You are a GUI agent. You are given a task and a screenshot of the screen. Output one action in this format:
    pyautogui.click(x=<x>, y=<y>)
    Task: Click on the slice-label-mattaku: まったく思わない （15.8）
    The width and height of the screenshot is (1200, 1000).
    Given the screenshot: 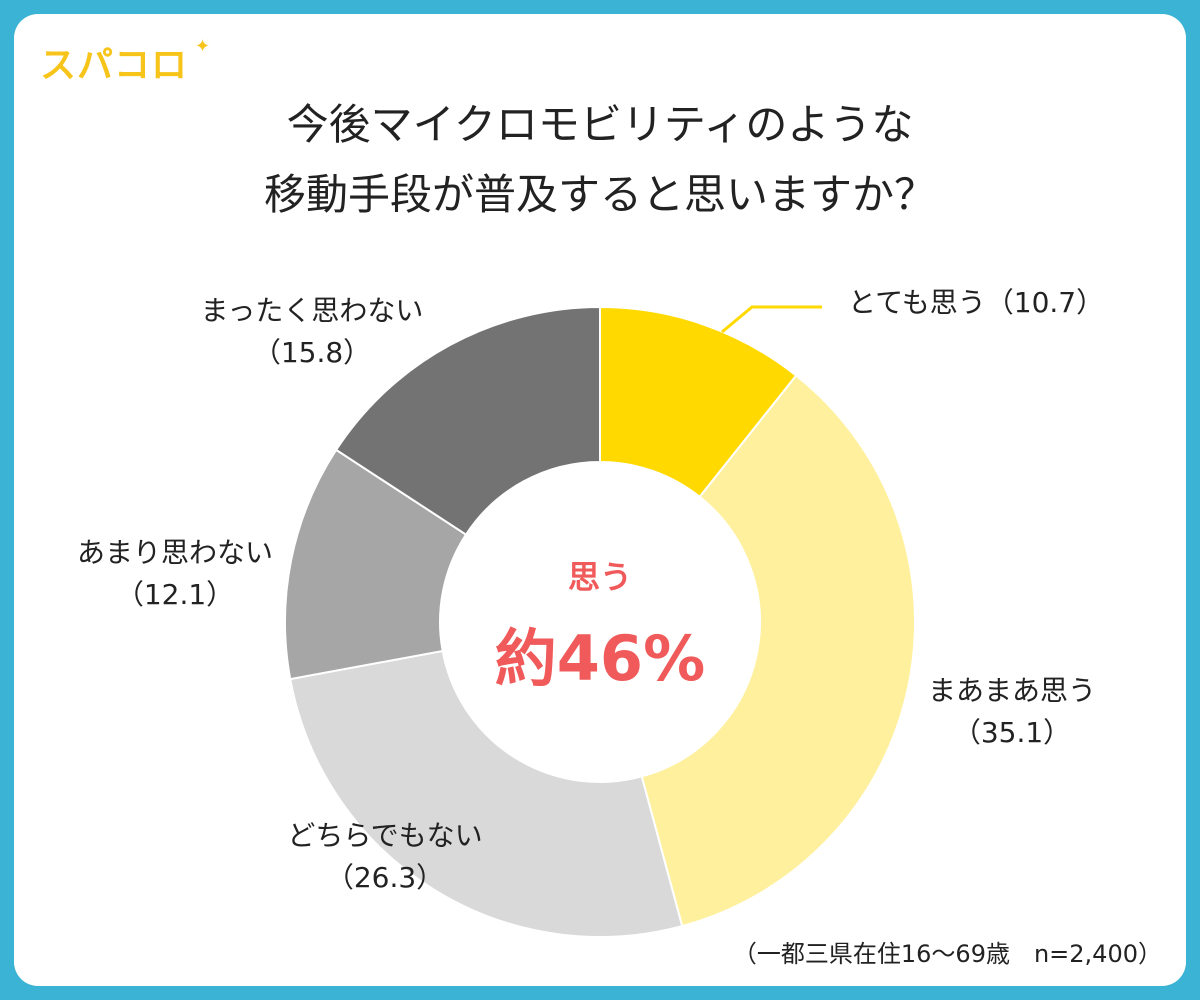 What is the action you would take?
    pyautogui.click(x=312, y=332)
    